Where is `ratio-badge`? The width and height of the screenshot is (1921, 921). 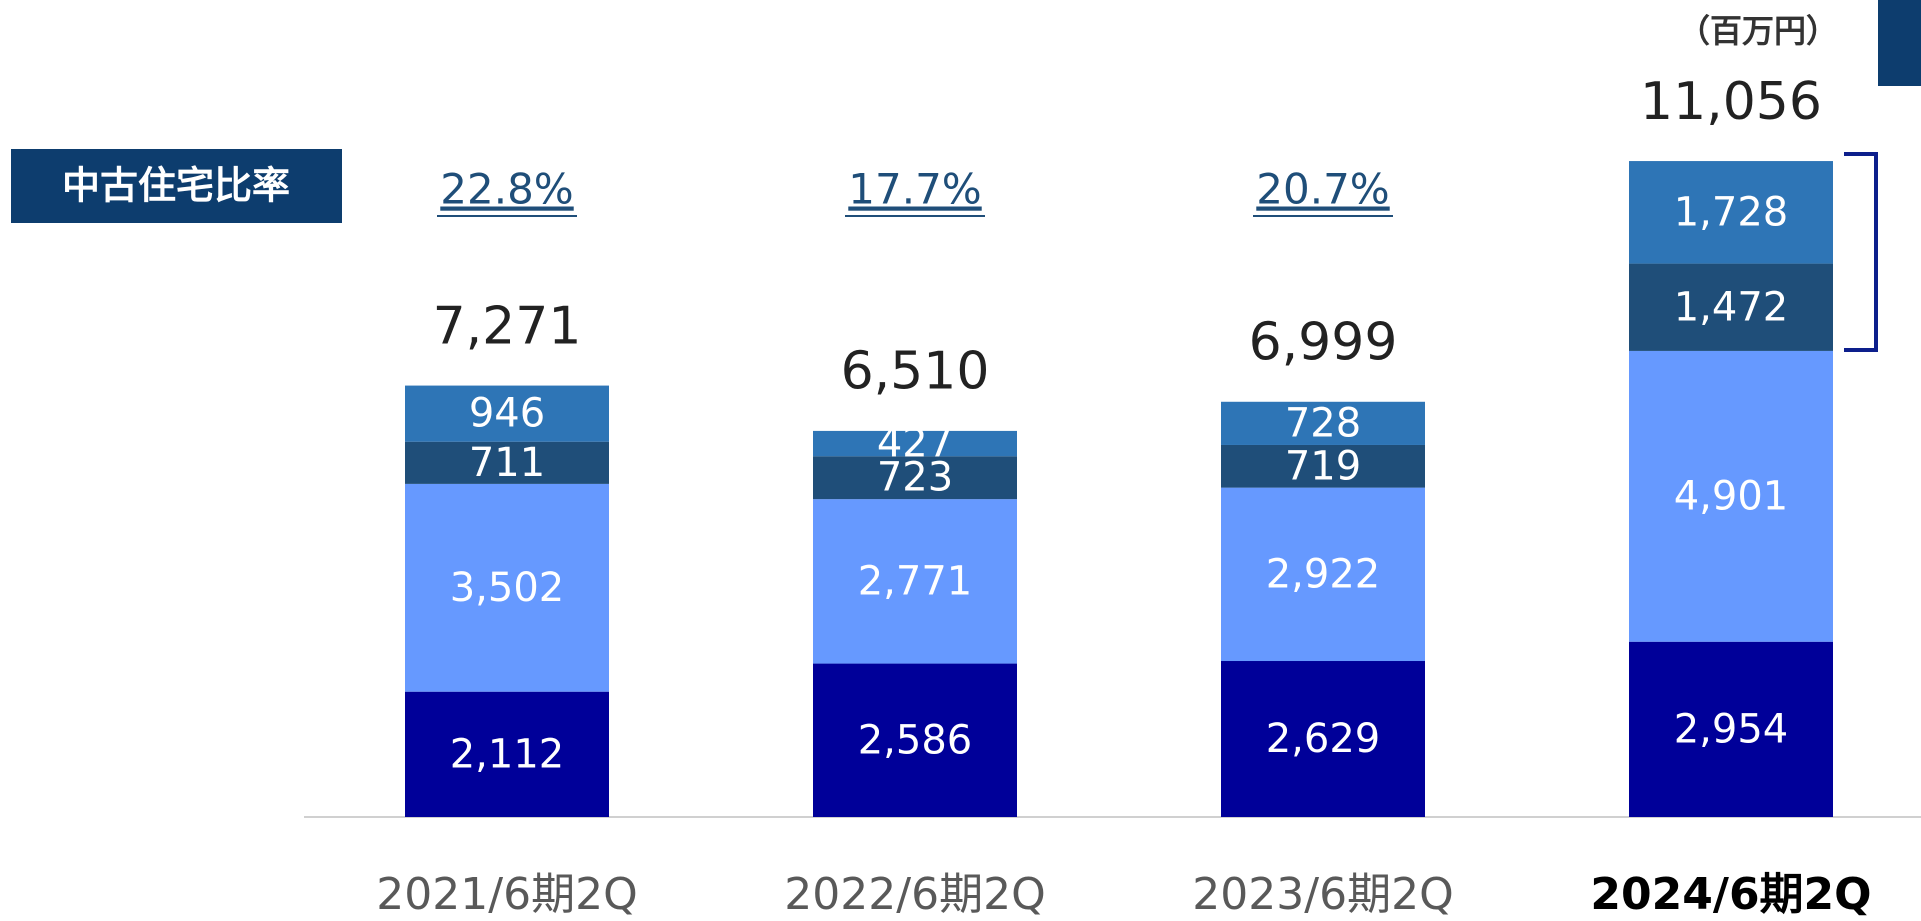
ratio-badge is located at coordinates (176, 186).